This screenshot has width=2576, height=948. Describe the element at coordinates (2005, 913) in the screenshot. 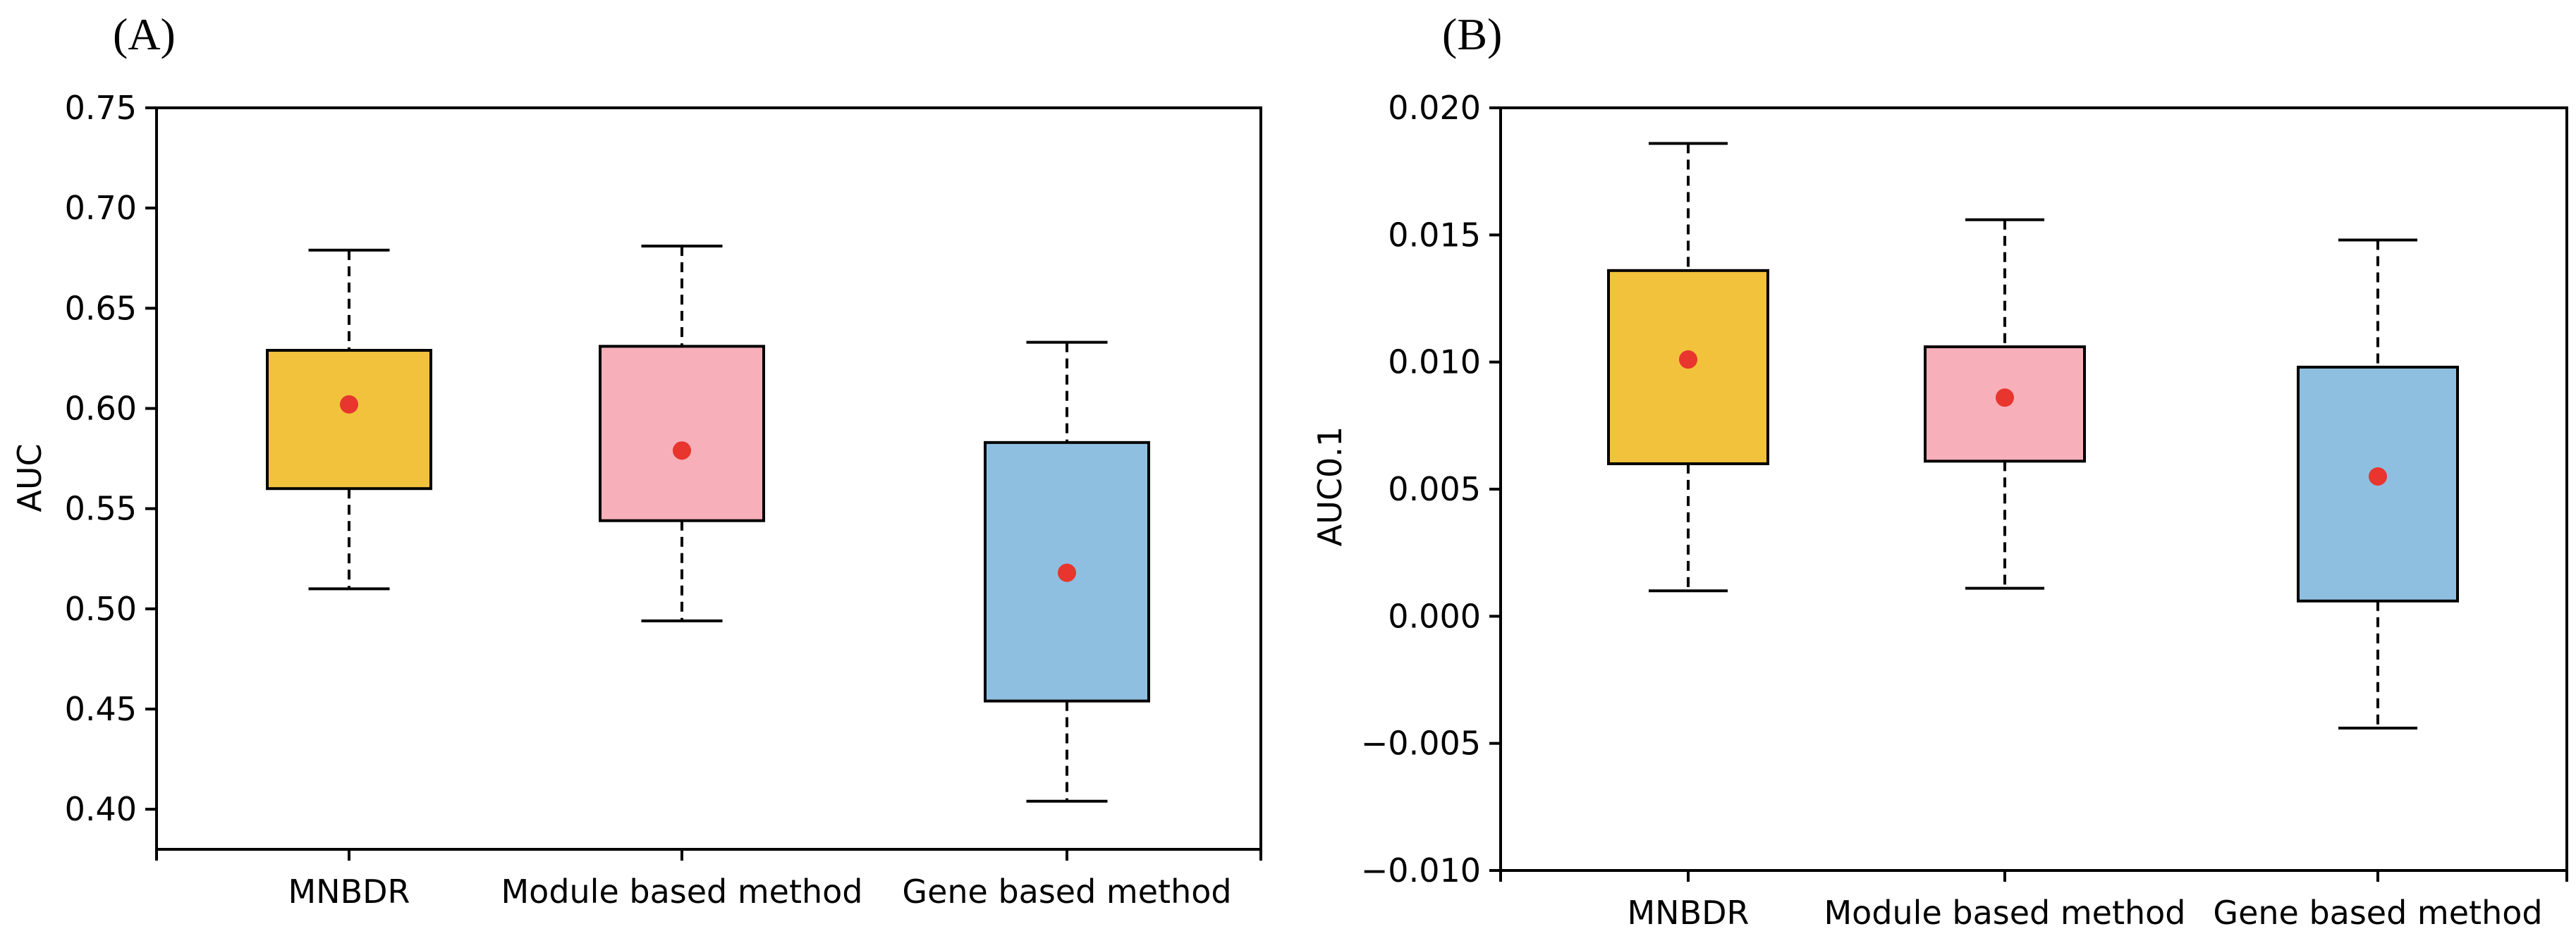

I see `panel-b-xtick-label: Module based method` at that location.